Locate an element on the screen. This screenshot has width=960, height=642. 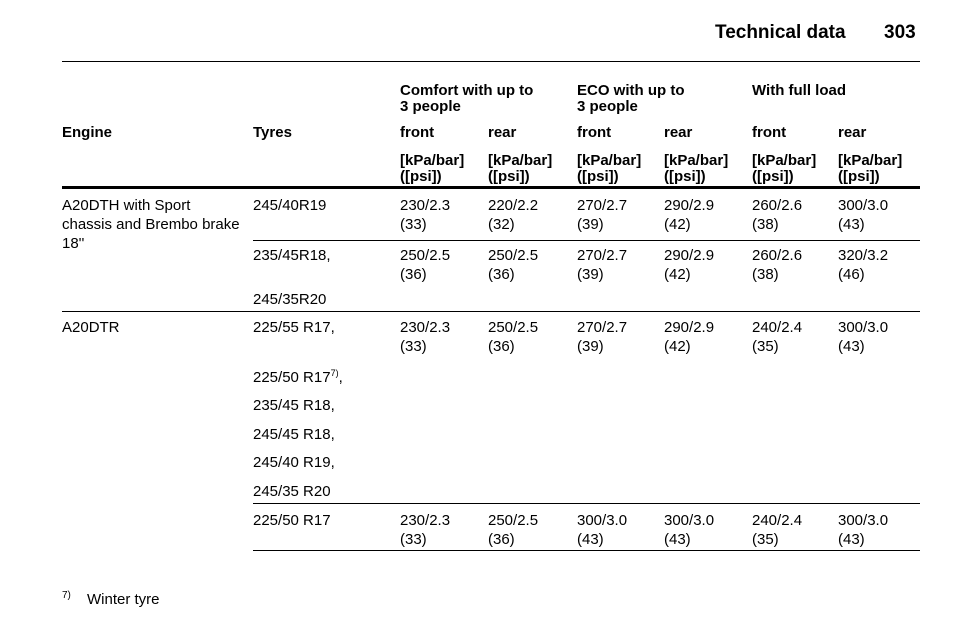
footnote-text: Winter tyre is located at coordinates (123, 599).